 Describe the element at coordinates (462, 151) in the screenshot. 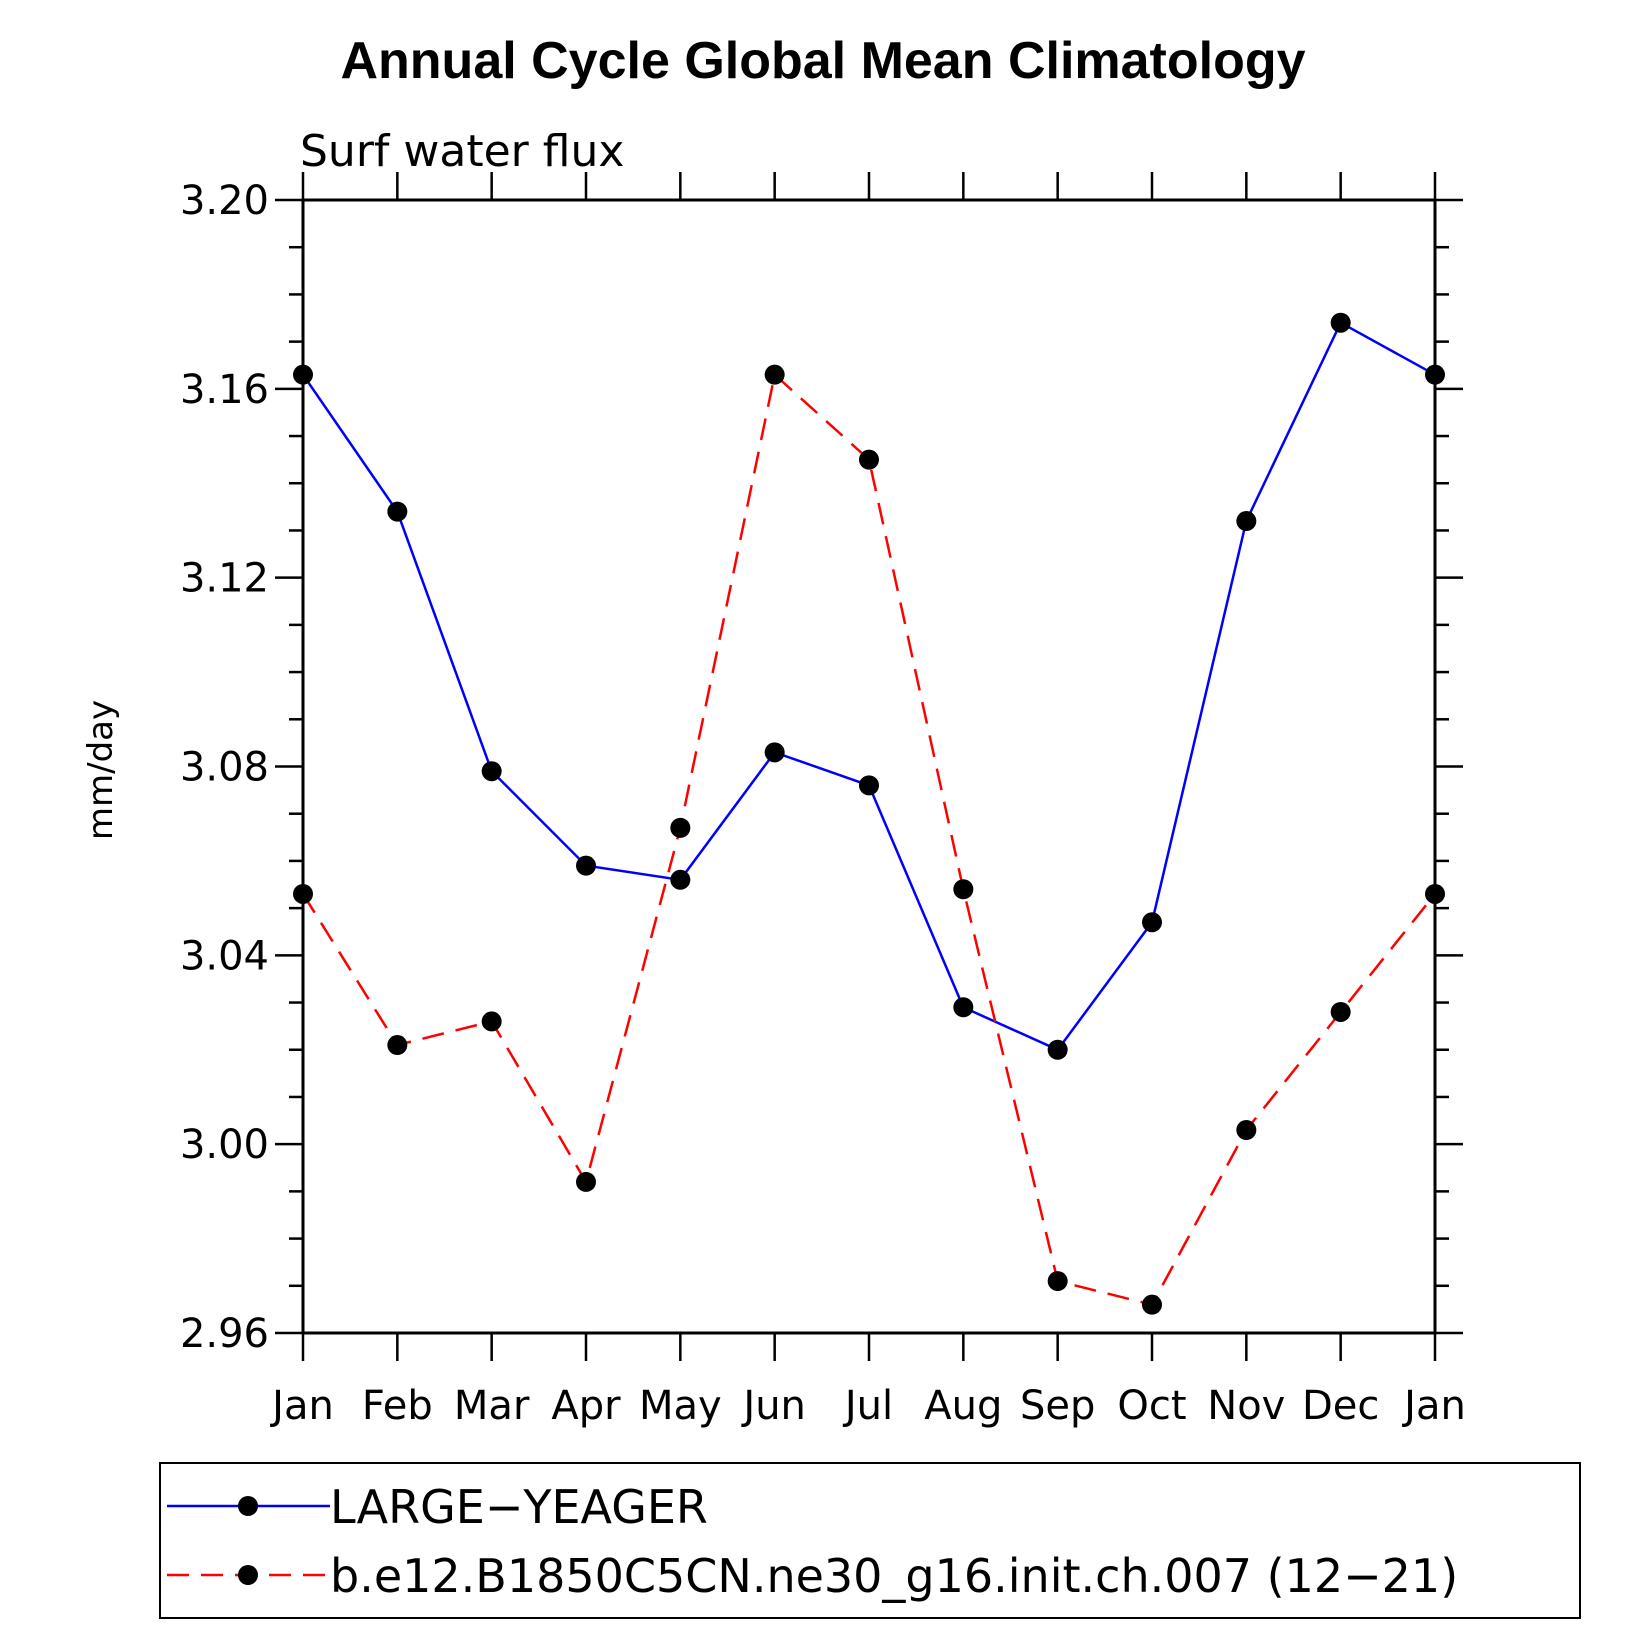

I see `chart-subtitle: Surf water flux` at that location.